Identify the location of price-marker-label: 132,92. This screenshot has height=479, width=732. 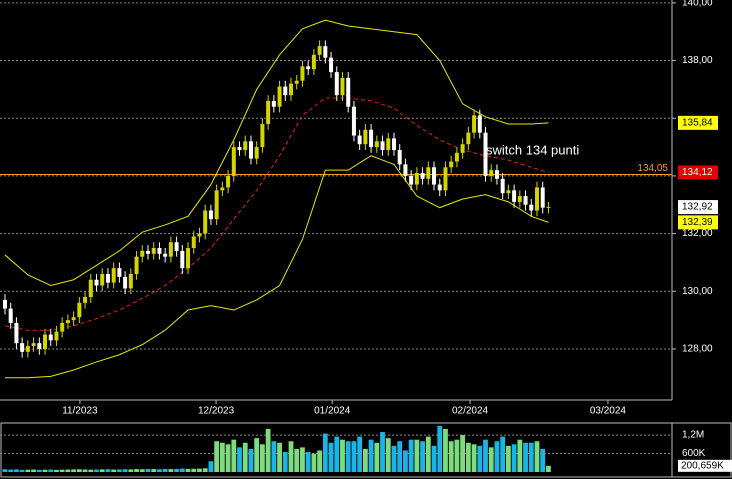
(697, 207).